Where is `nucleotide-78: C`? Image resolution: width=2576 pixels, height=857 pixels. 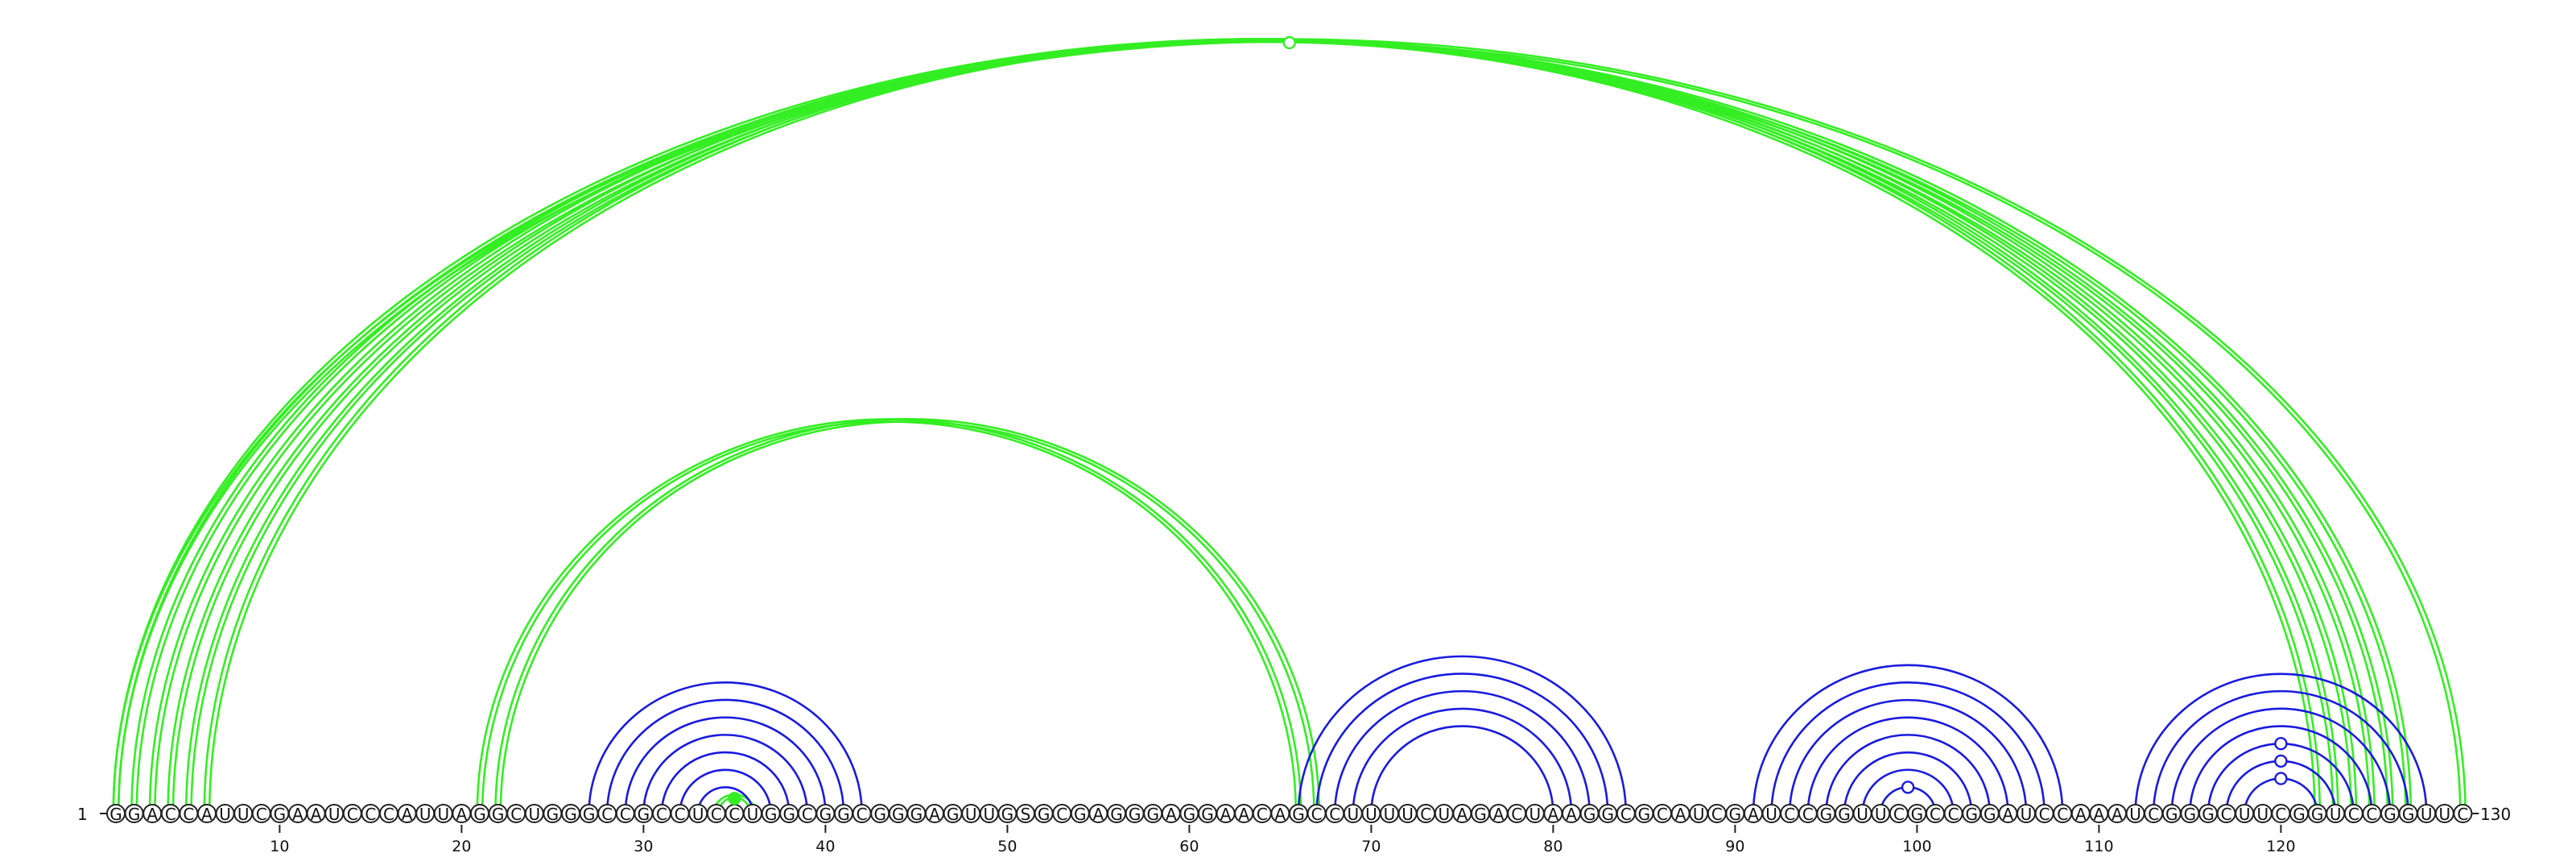 nucleotide-78: C is located at coordinates (1517, 814).